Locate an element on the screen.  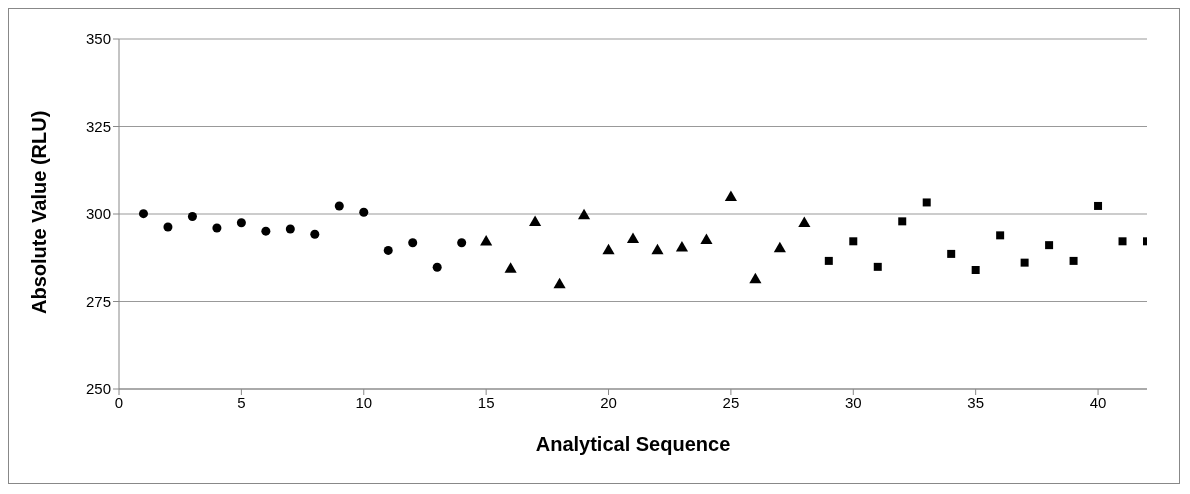
x-tick-label: 35 is located at coordinates (976, 402).